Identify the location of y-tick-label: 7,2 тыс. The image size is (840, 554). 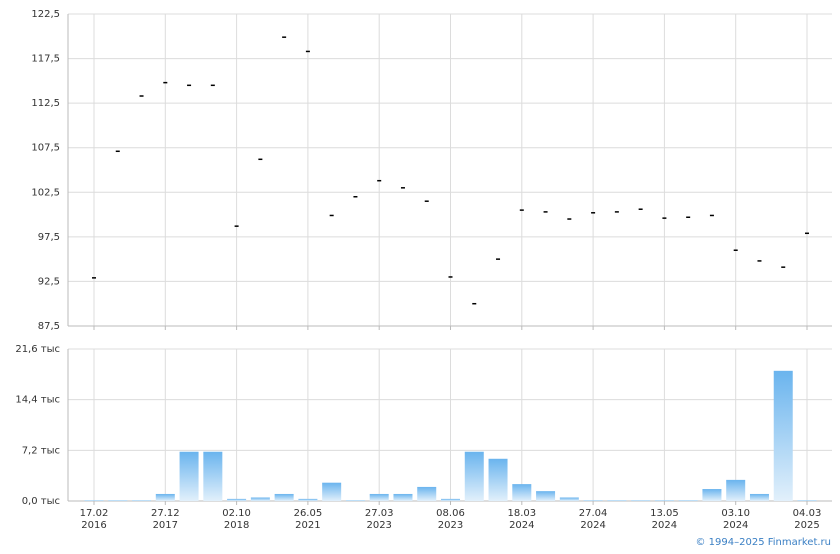
(41, 450).